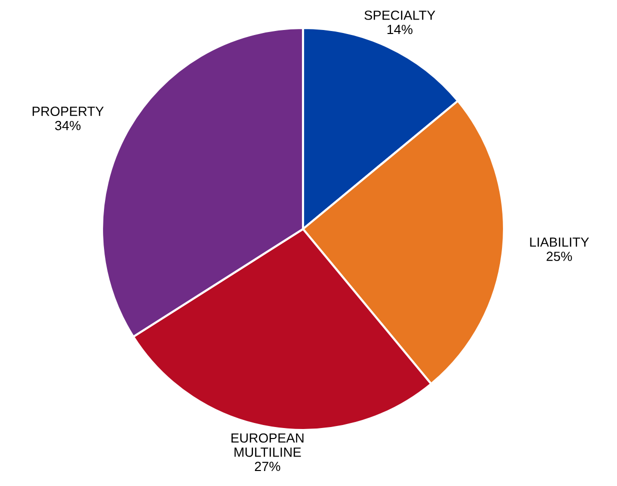 The width and height of the screenshot is (617, 486). I want to click on slice-label: SPECIALTY, so click(400, 15).